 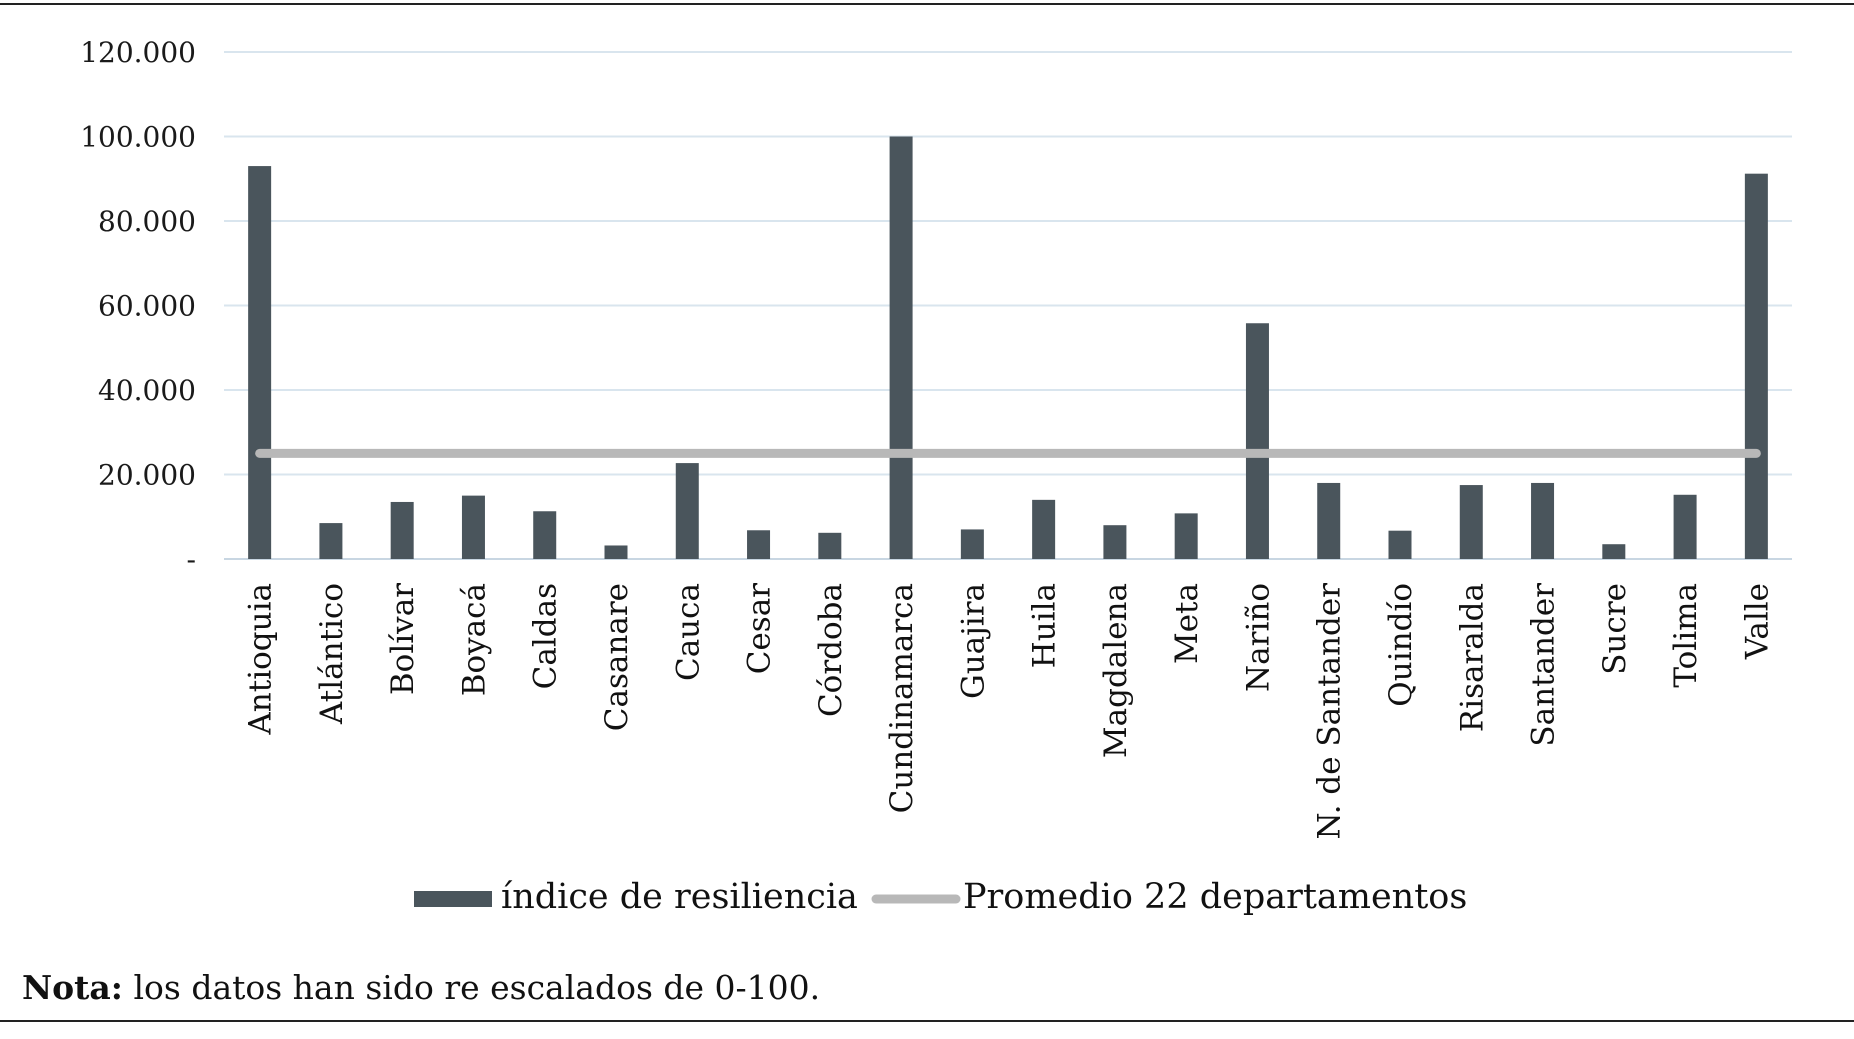 What do you see at coordinates (1116, 670) in the screenshot?
I see `x-tick-label: Magdalena` at bounding box center [1116, 670].